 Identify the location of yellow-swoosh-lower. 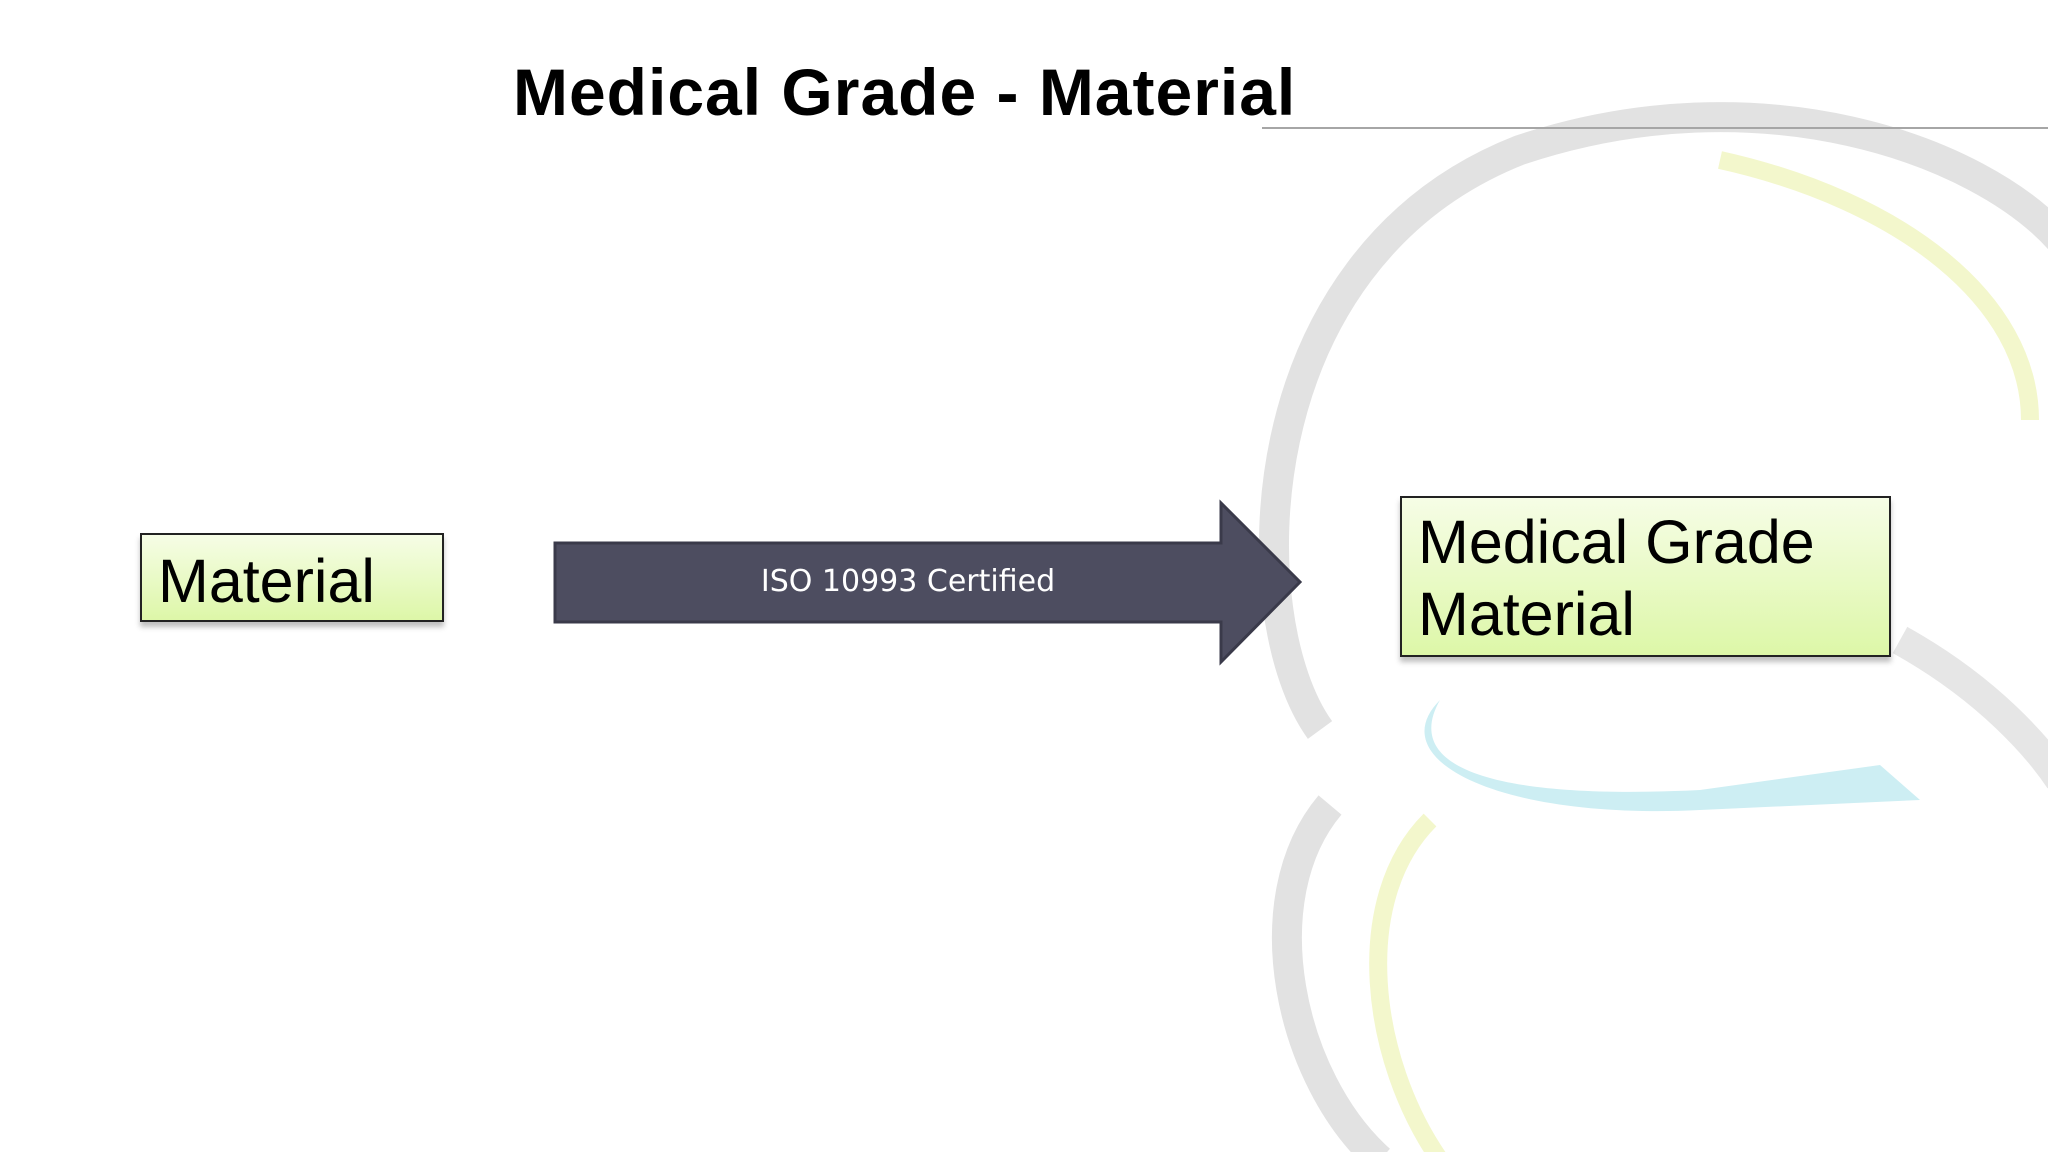
(1407, 982).